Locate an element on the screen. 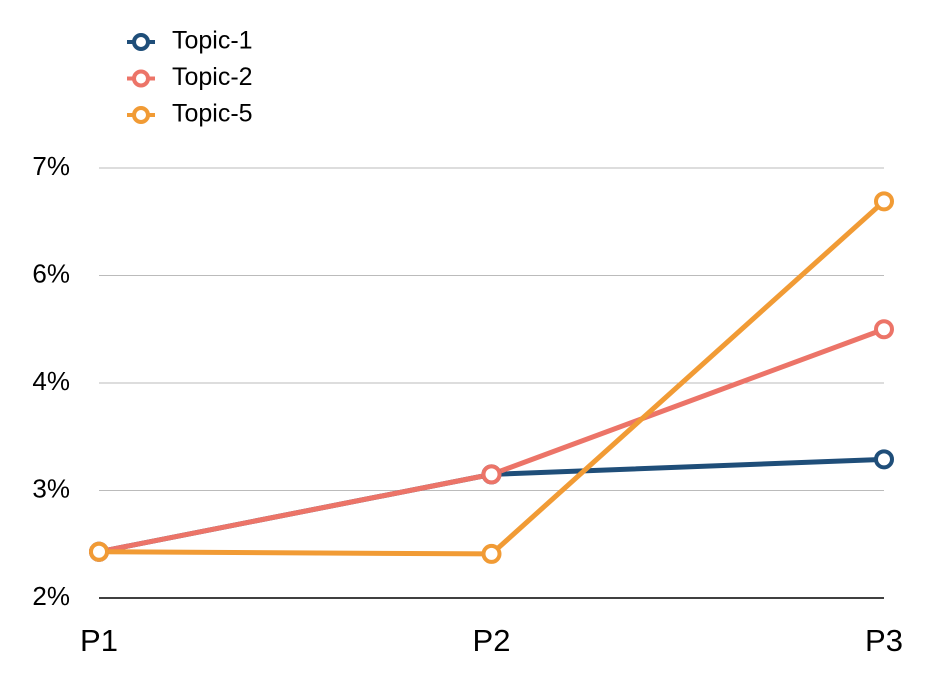 Image resolution: width=940 pixels, height=690 pixels. y-tick-label: 3% is located at coordinates (51, 488).